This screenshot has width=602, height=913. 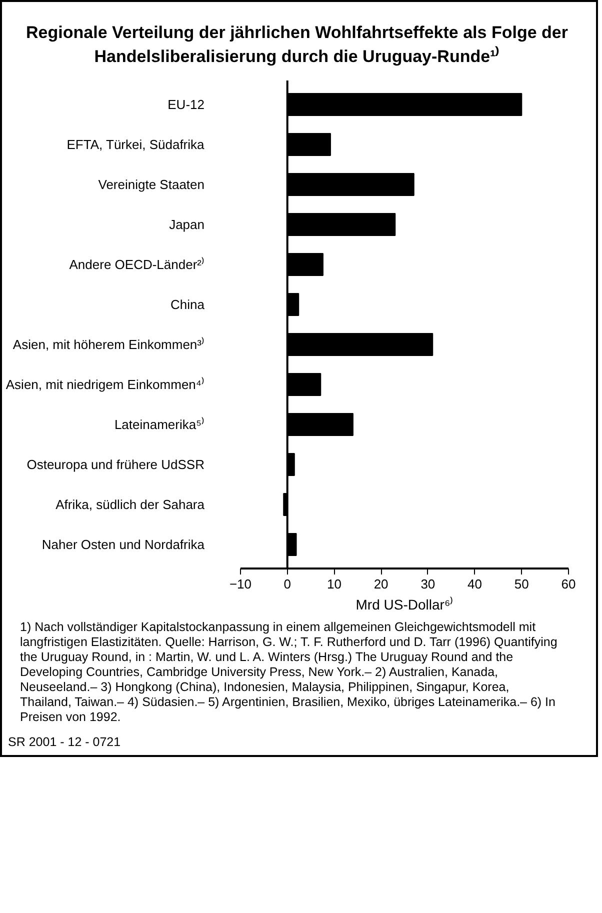 I want to click on x-tick-label: 10, so click(x=334, y=584).